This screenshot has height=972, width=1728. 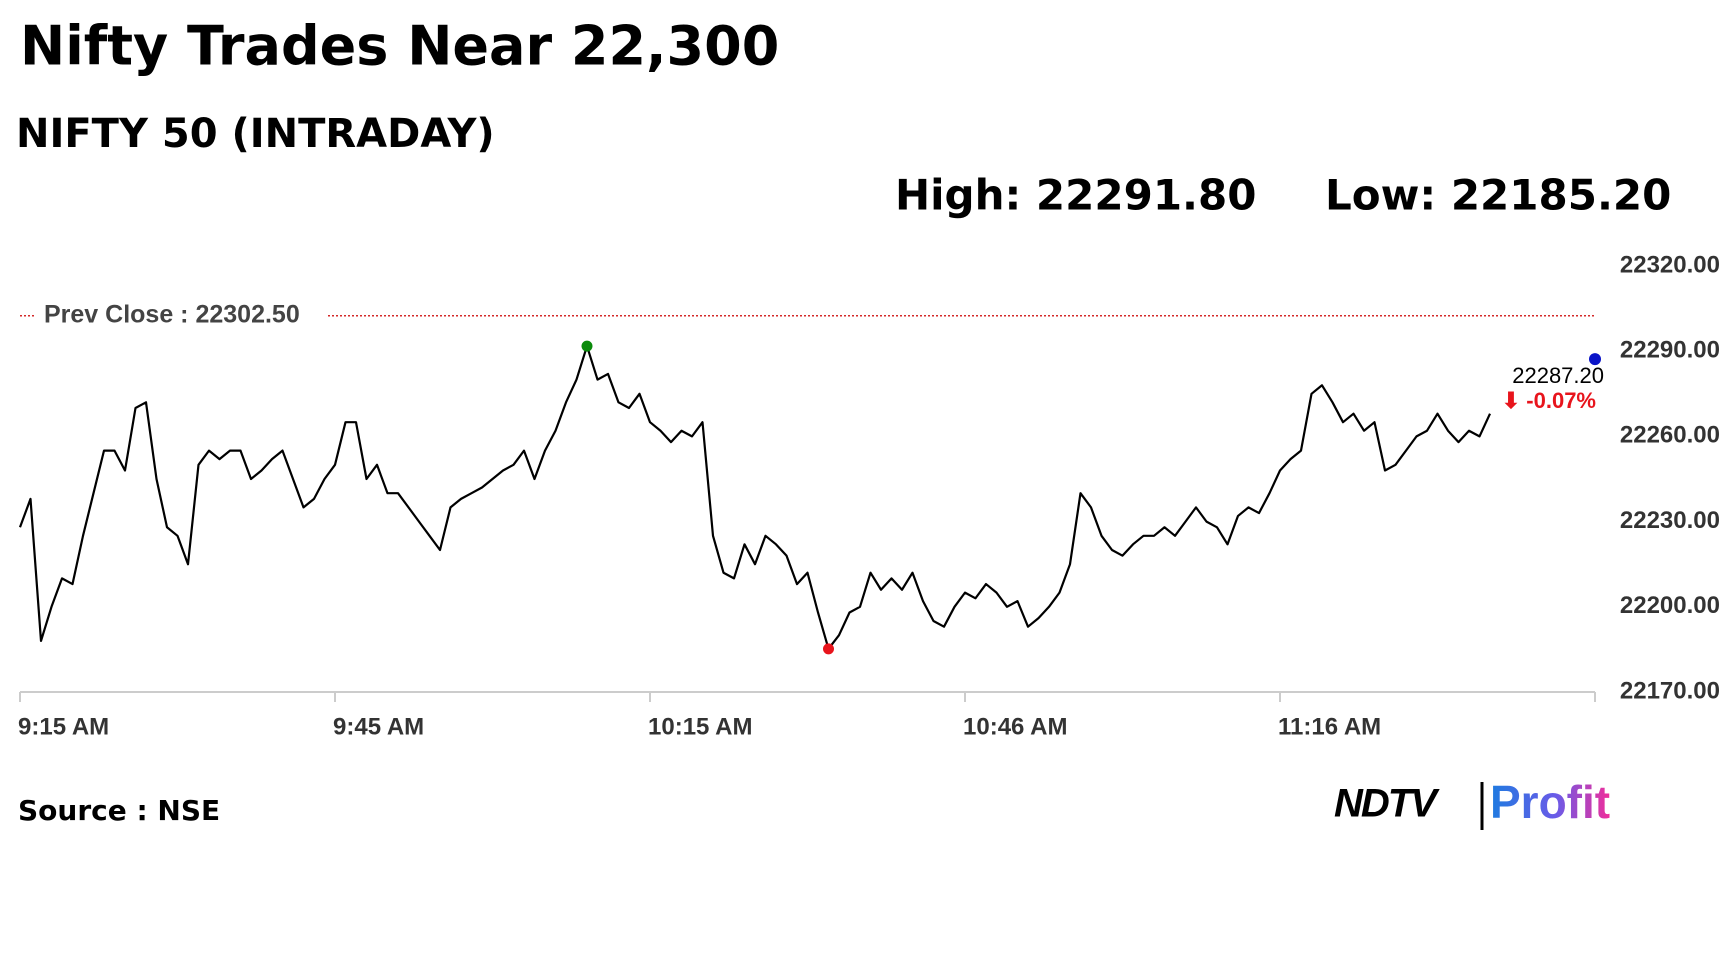 I want to click on x-tick-label: 10:15 AM, so click(x=700, y=726).